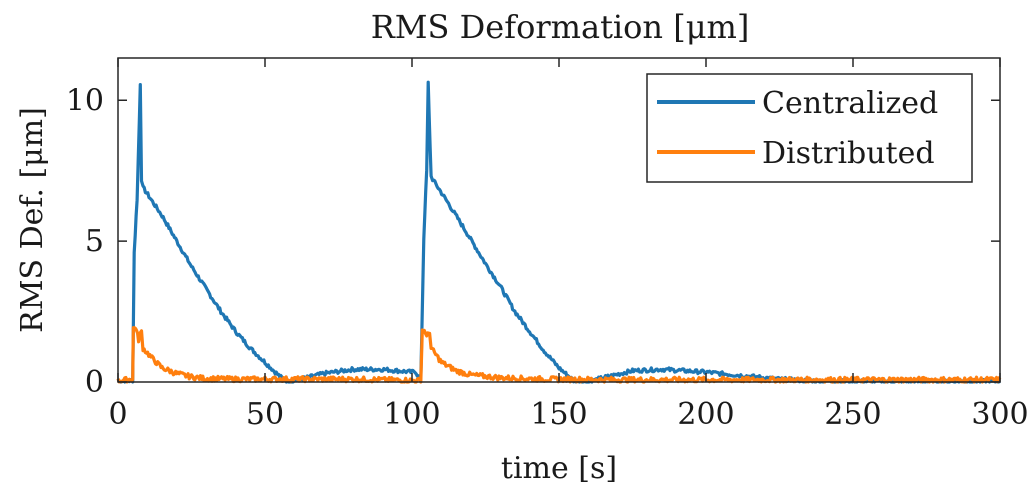 This screenshot has height=498, width=1033. I want to click on series-line-distributed, so click(559, 355).